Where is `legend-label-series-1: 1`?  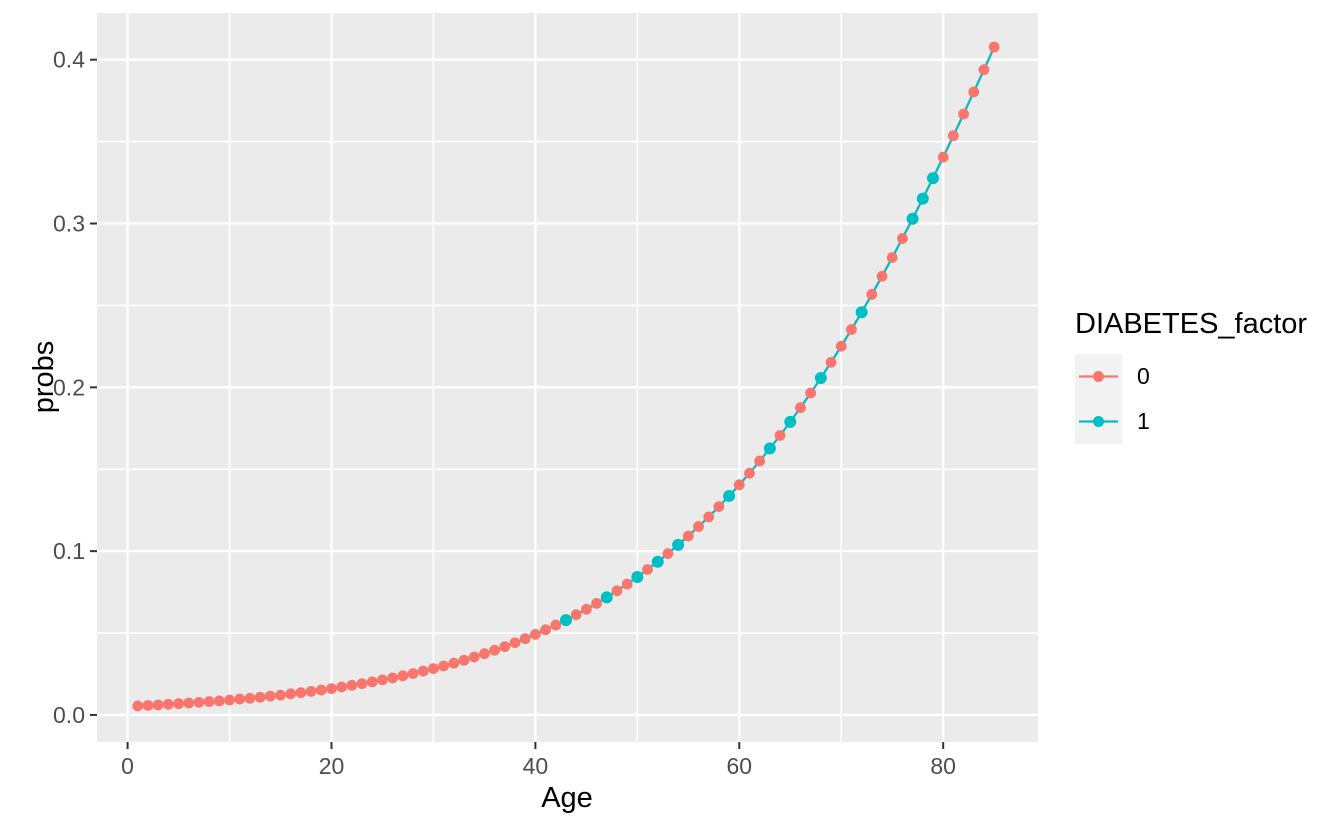
legend-label-series-1: 1 is located at coordinates (1143, 421).